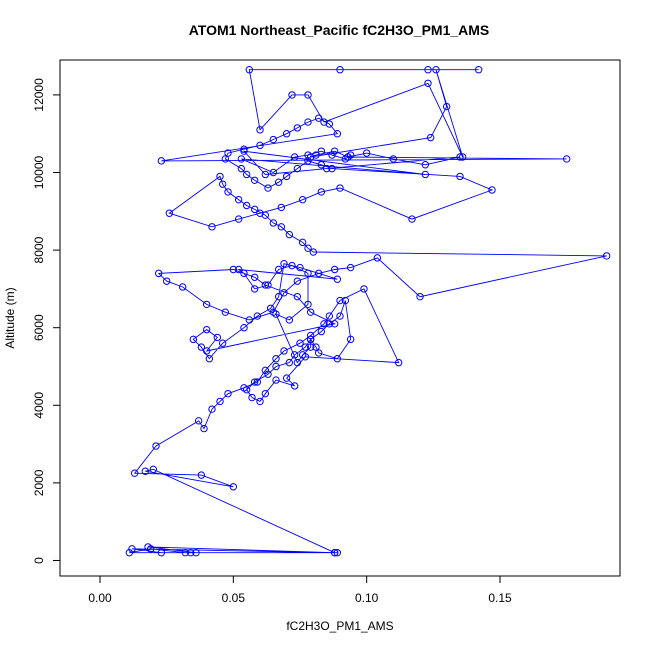 Image resolution: width=650 pixels, height=650 pixels. I want to click on y-axis-label: Altitude (m), so click(10, 317).